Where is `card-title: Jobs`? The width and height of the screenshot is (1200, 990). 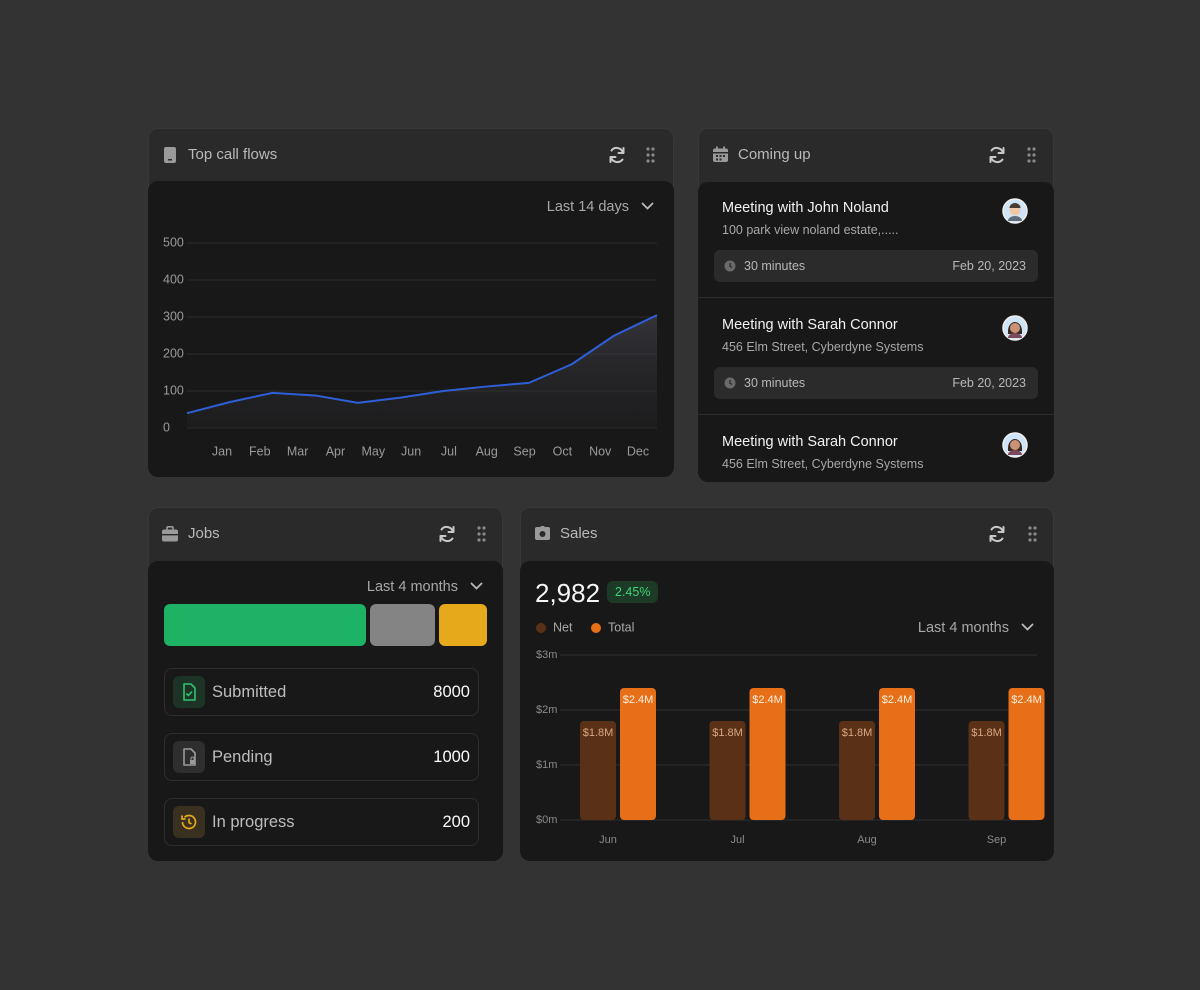
card-title: Jobs is located at coordinates (204, 533).